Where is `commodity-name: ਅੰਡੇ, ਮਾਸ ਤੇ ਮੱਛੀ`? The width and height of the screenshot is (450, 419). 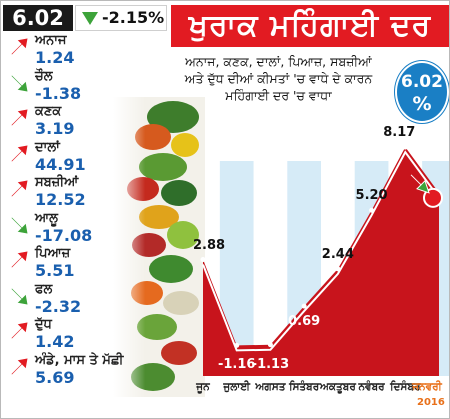 commodity-name: ਅੰਡੇ, ਮਾਸ ਤੇ ਮੱਛੀ is located at coordinates (79, 360).